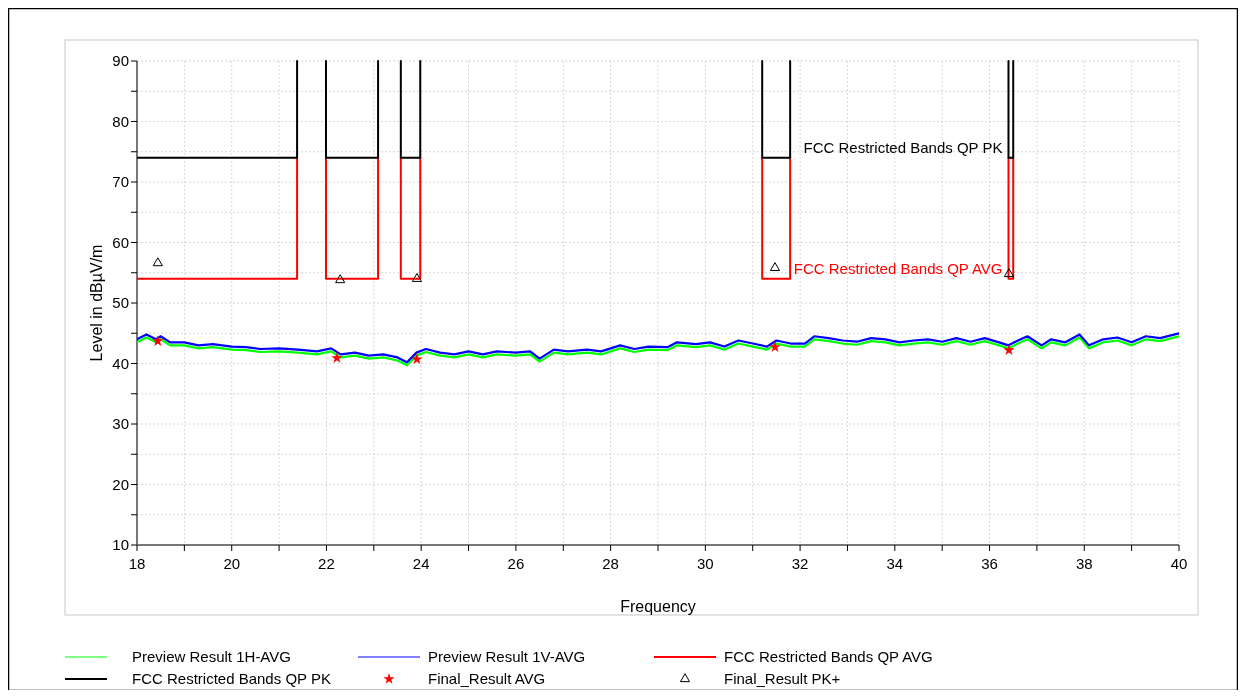  Describe the element at coordinates (231, 678) in the screenshot. I see `legend-label: FCC Restricted Bands QP PK` at that location.